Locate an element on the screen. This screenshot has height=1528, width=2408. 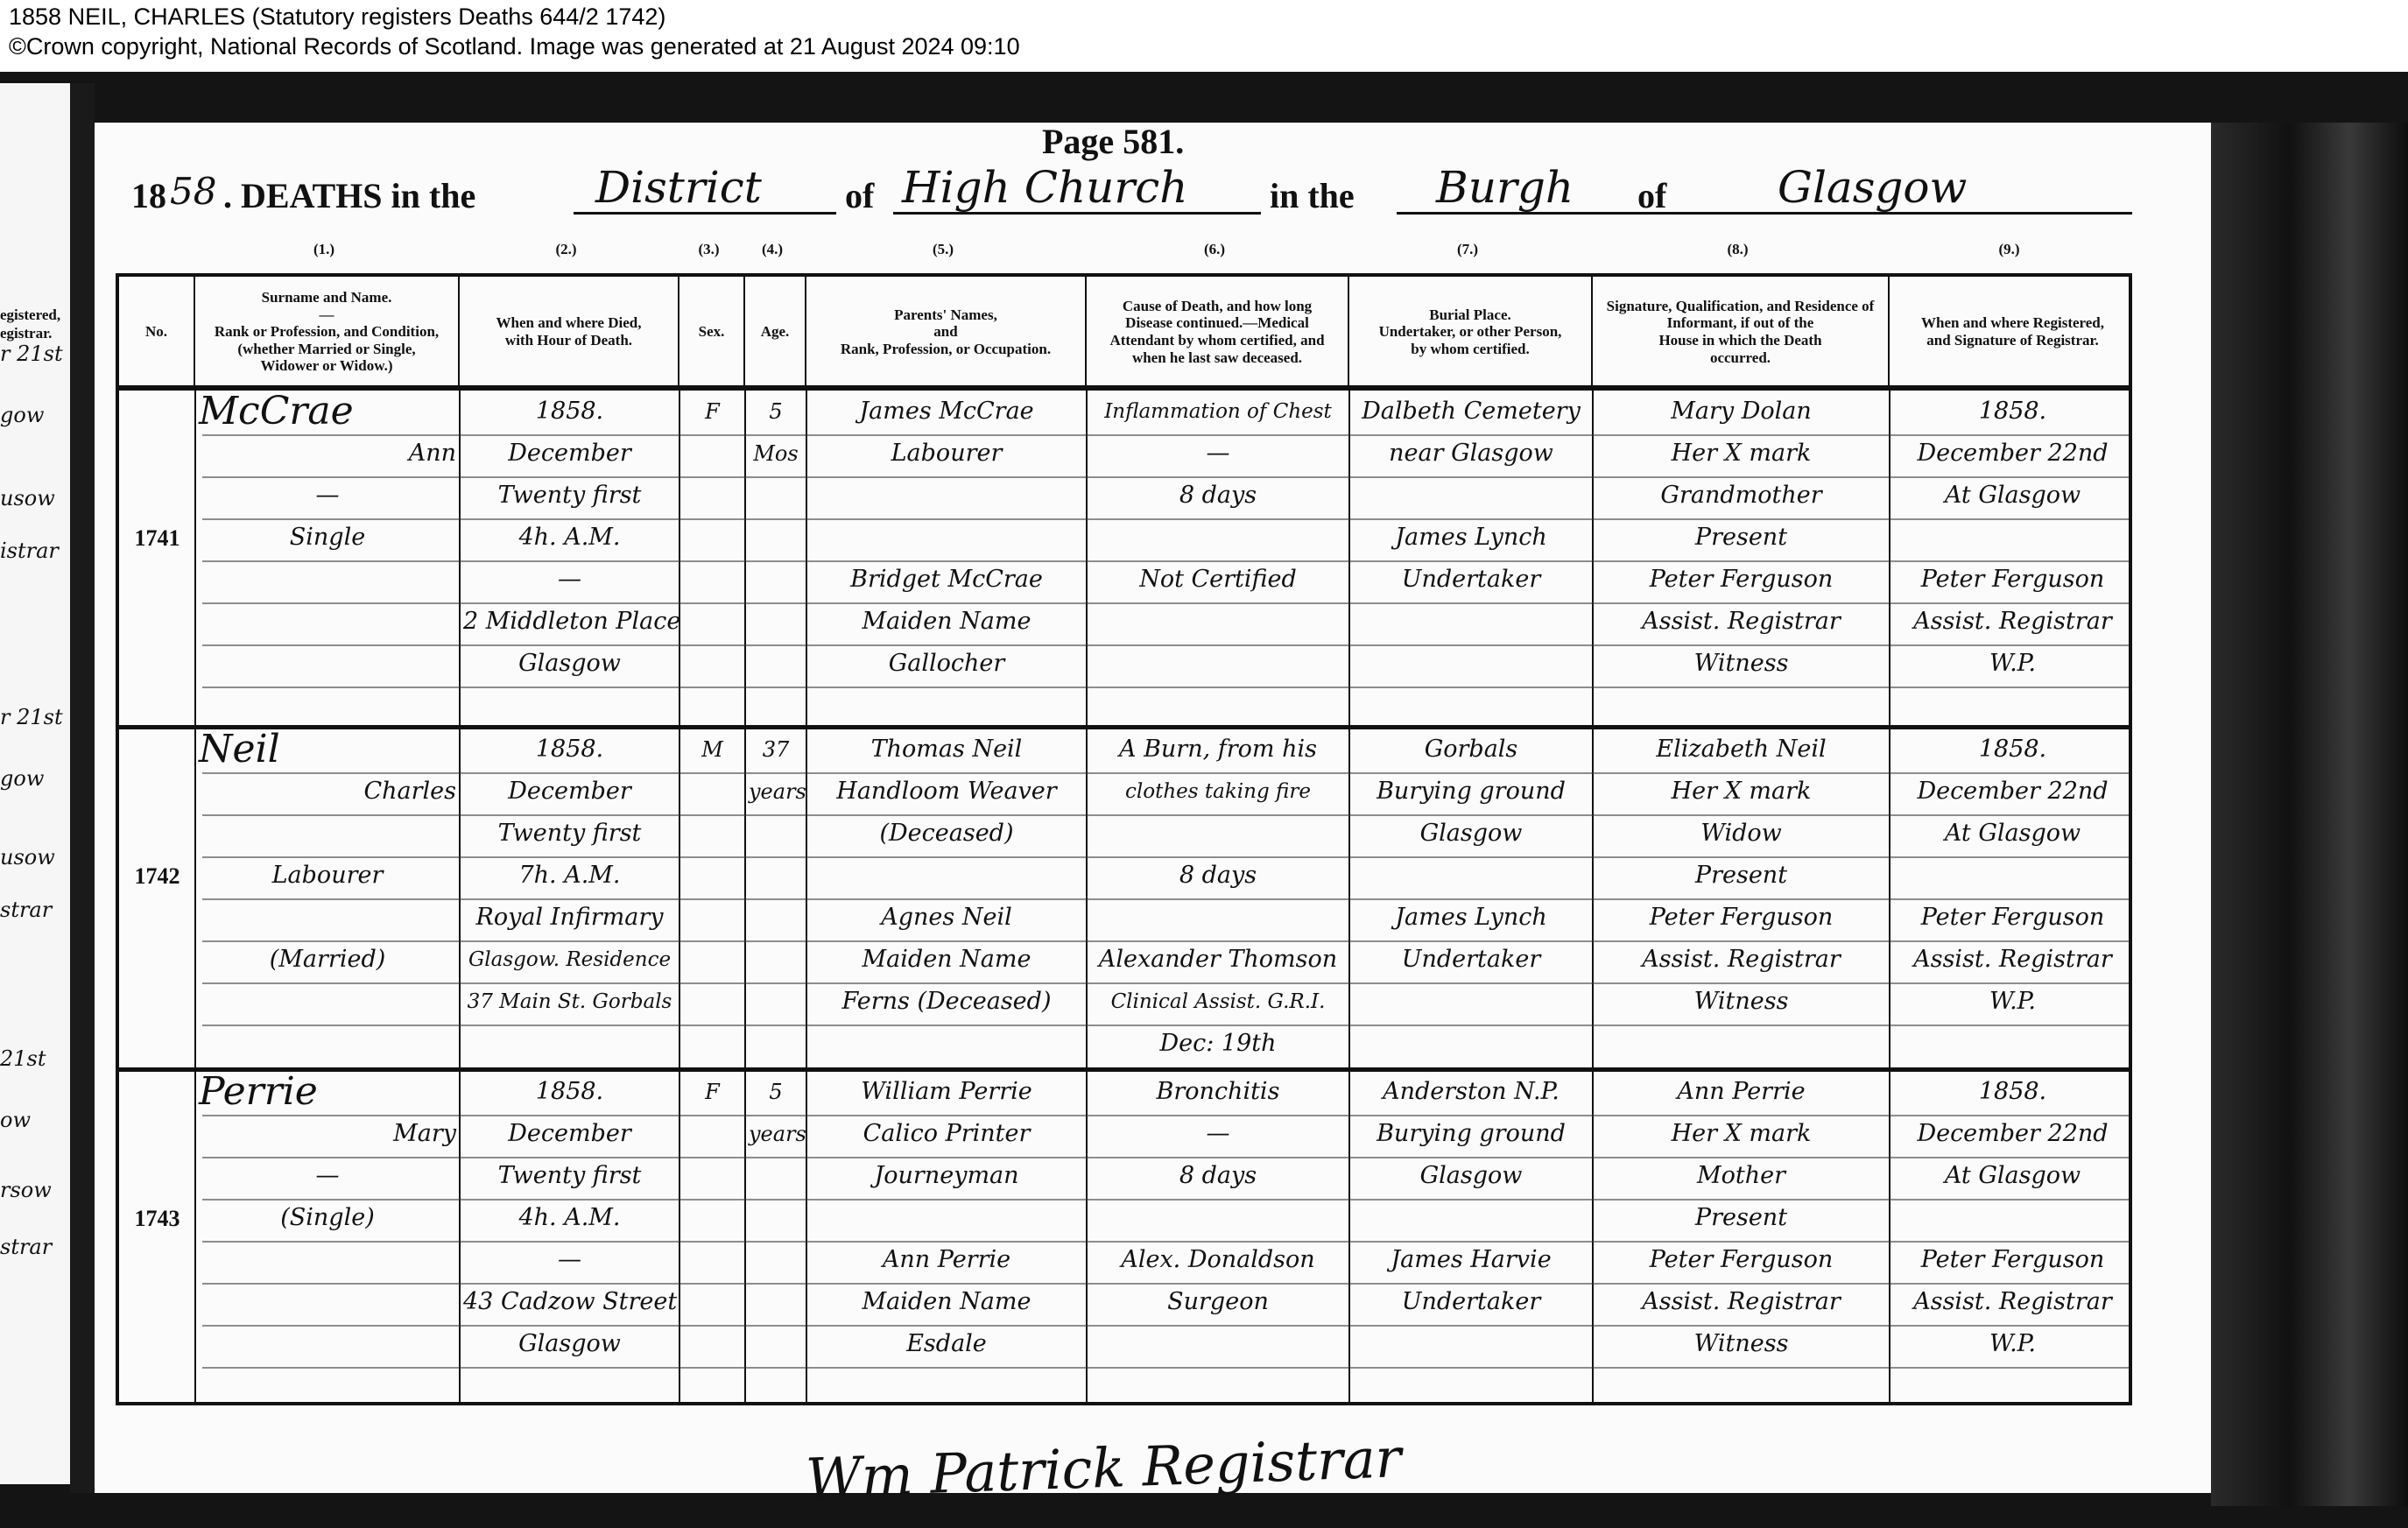
entry-name-line: Perrie is located at coordinates (258, 1091).